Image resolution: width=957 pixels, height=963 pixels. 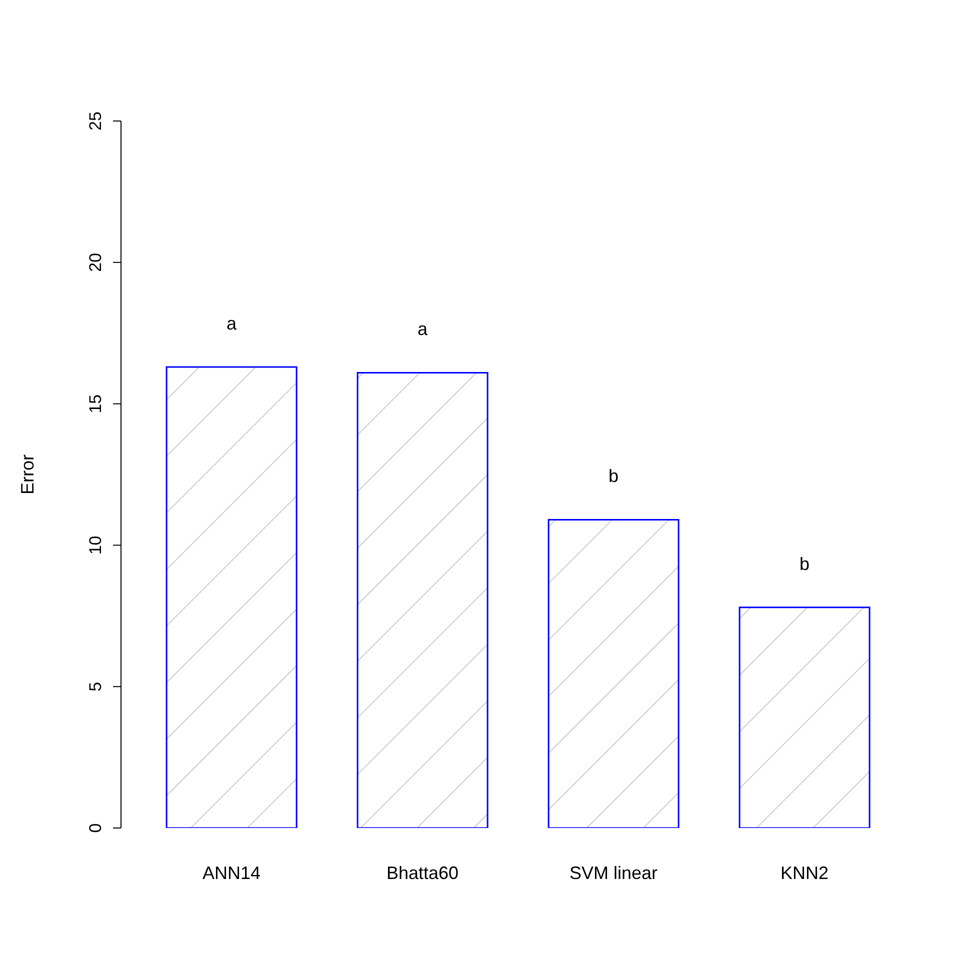 What do you see at coordinates (613, 872) in the screenshot?
I see `x-tick-label: SVM linear` at bounding box center [613, 872].